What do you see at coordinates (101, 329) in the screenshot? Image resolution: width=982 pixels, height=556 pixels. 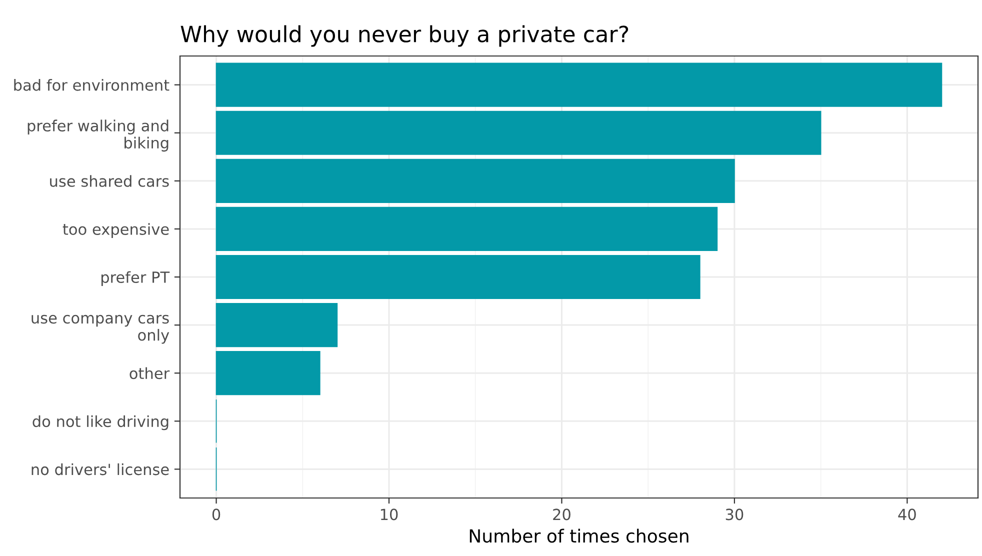 I see `y-tick-label: use company cars only` at bounding box center [101, 329].